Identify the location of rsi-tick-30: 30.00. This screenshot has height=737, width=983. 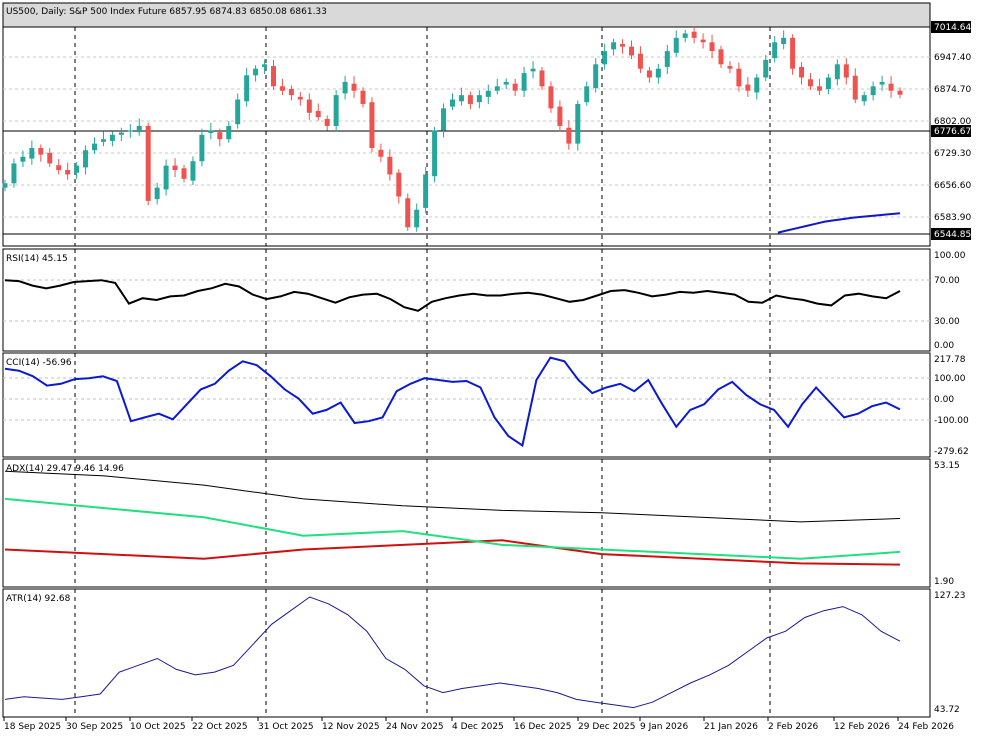
(947, 322).